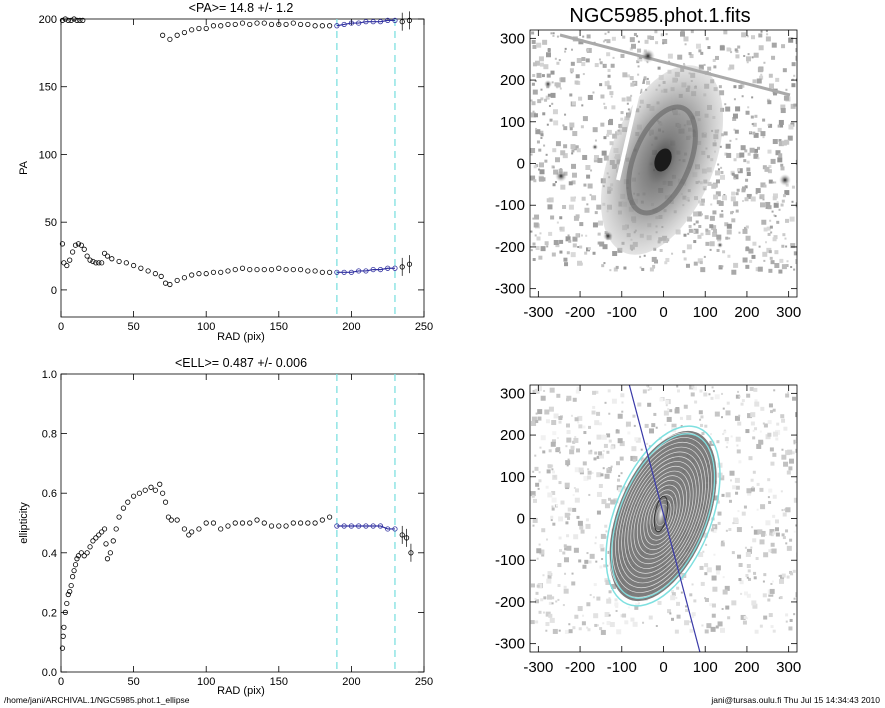 The width and height of the screenshot is (885, 708). I want to click on isophote, so click(662, 515).